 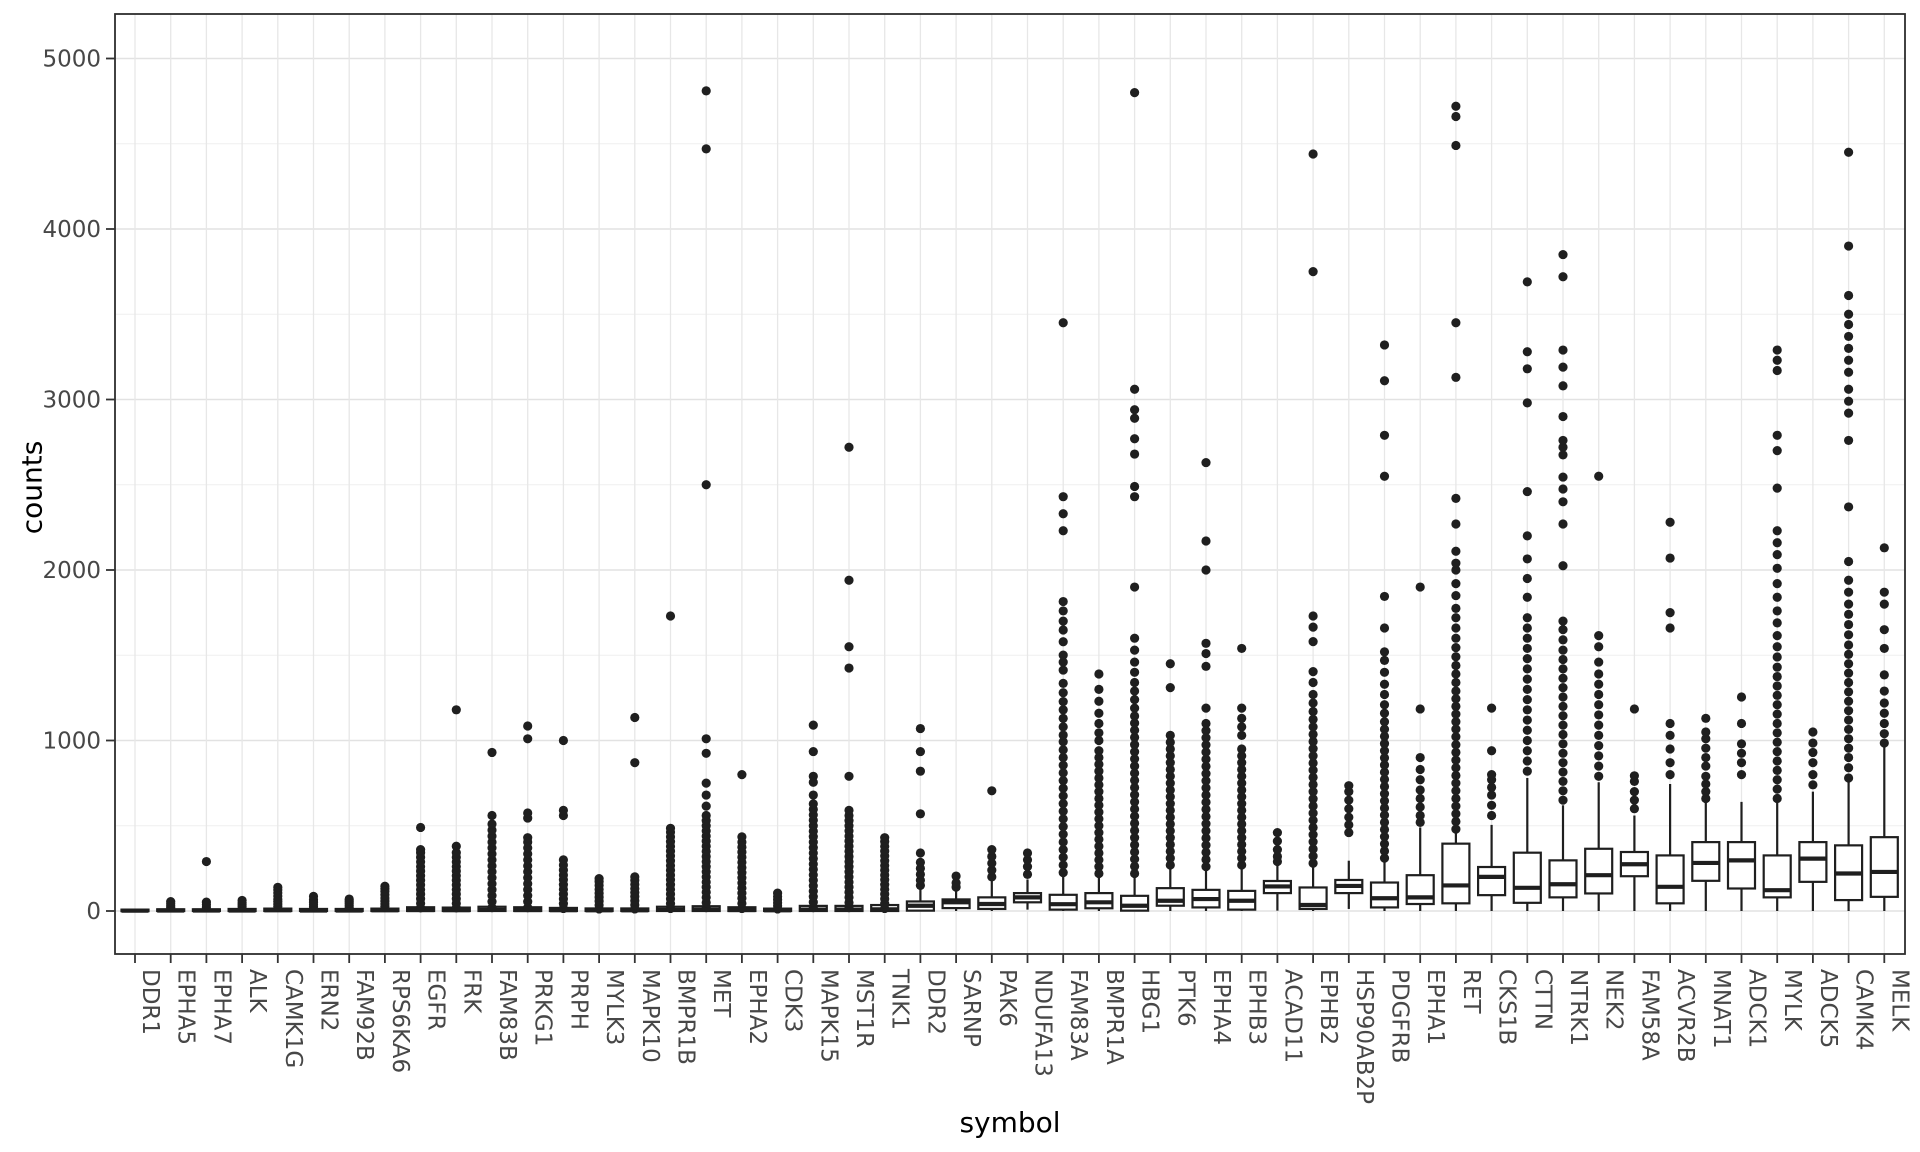 I want to click on boxplot-ADCK5, so click(x=1813, y=819).